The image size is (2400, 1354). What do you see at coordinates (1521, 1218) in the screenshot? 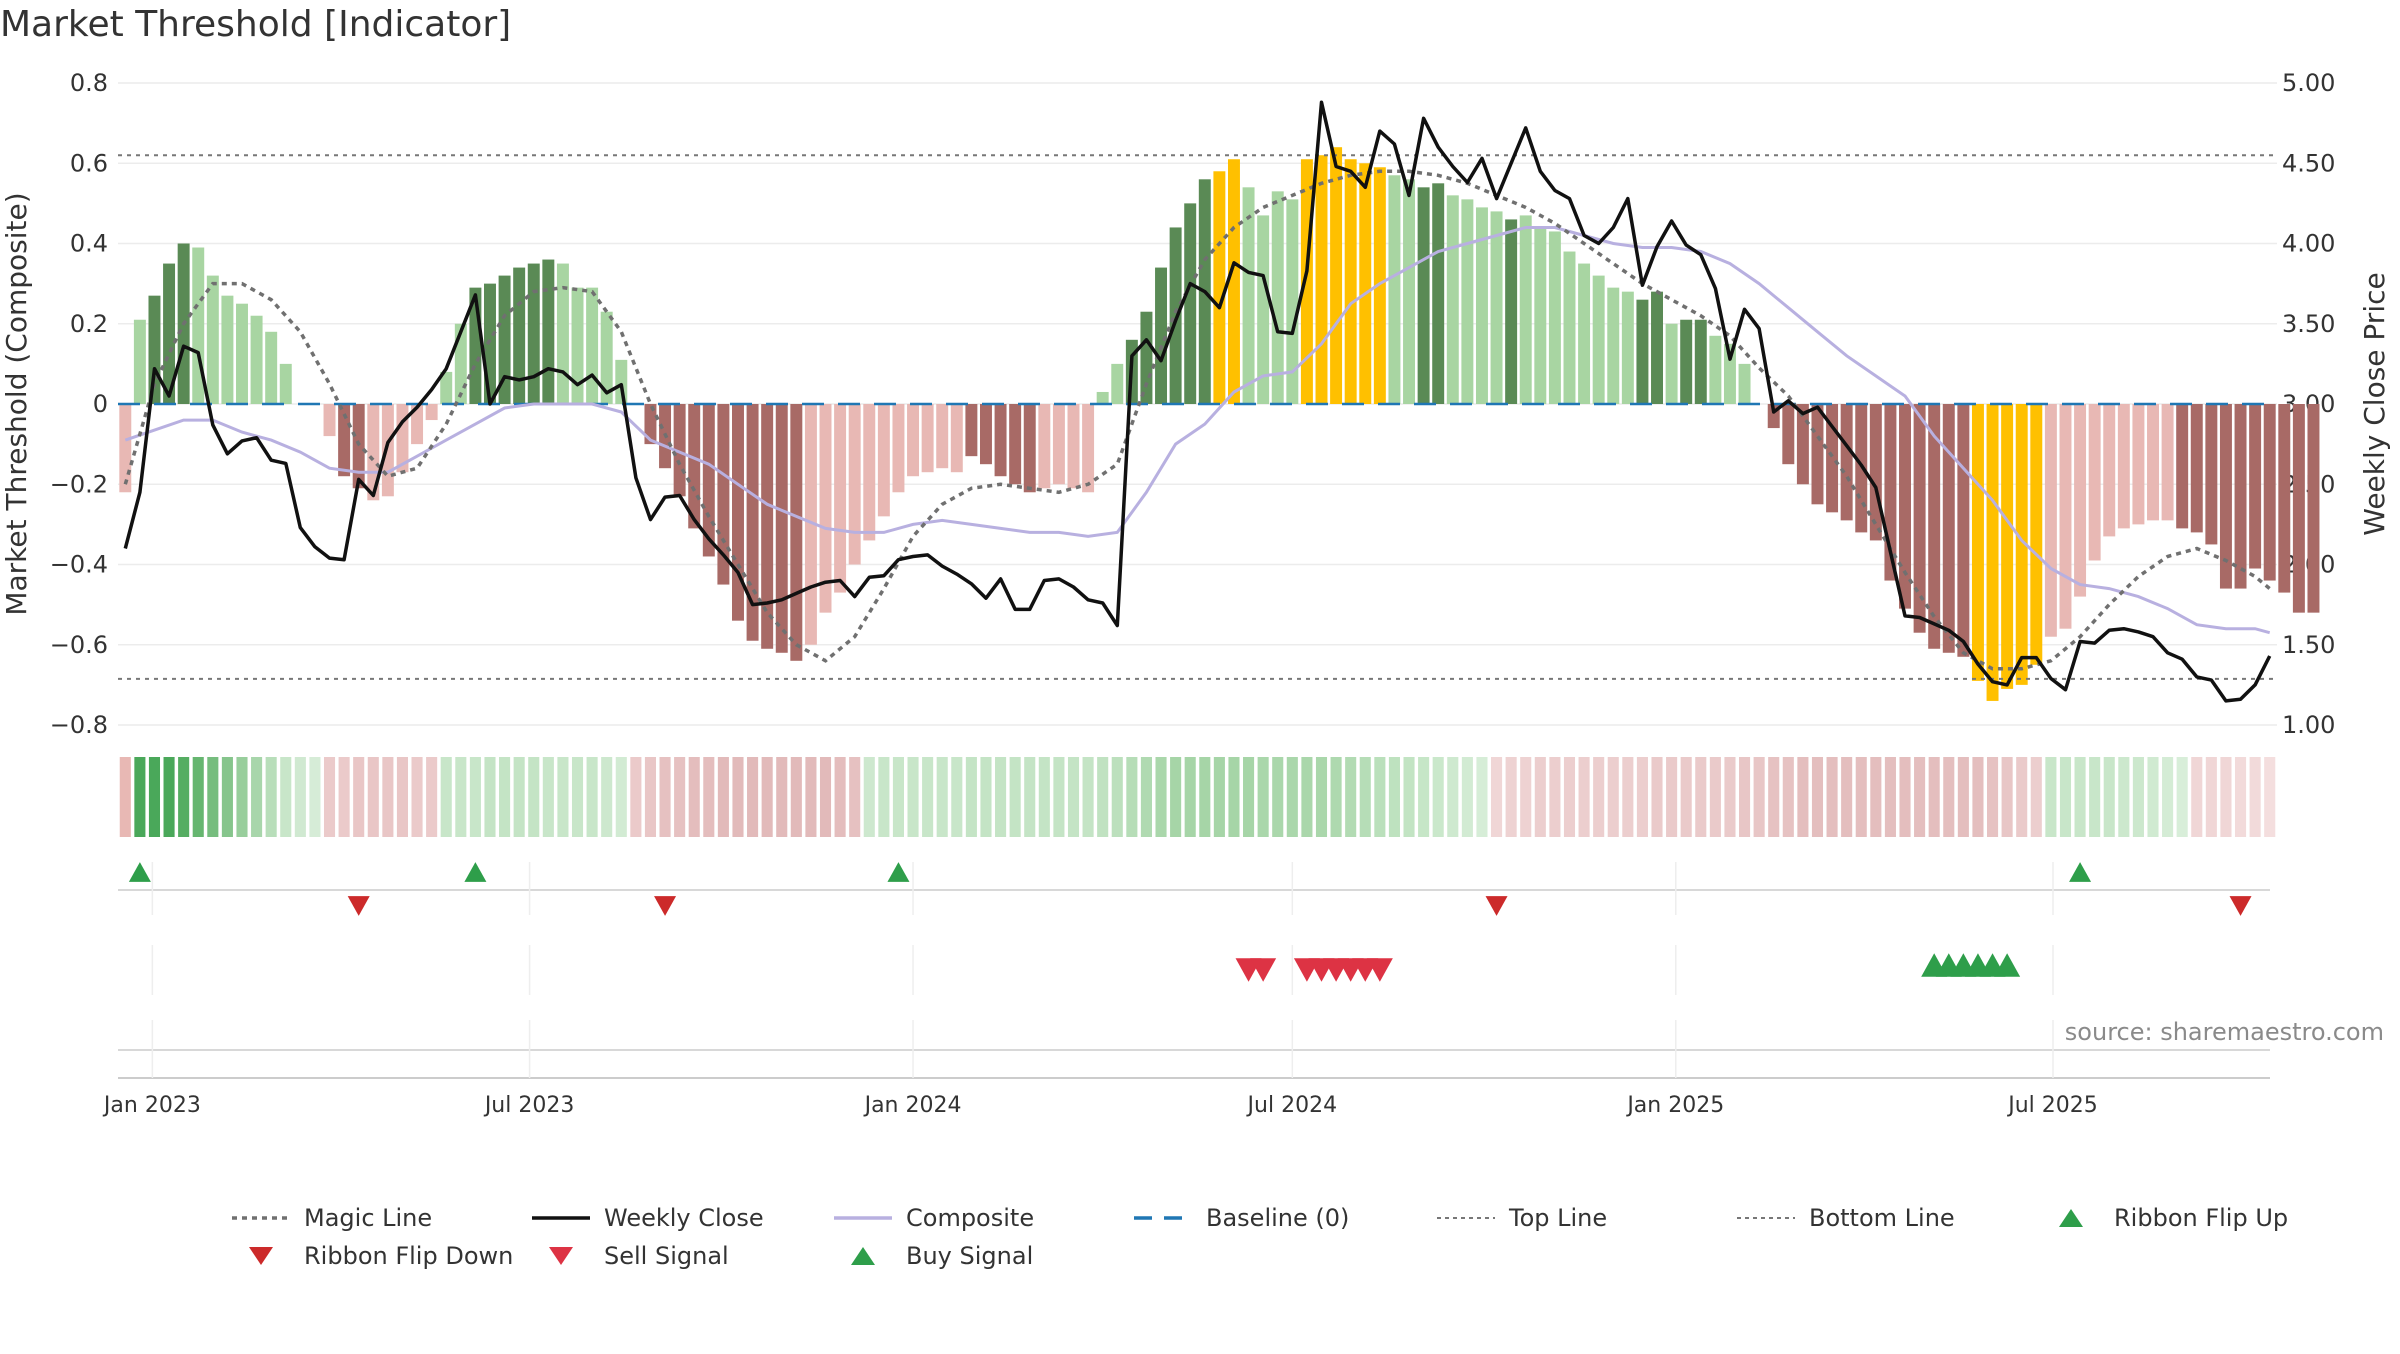
I see `legend-item: Top Line` at bounding box center [1521, 1218].